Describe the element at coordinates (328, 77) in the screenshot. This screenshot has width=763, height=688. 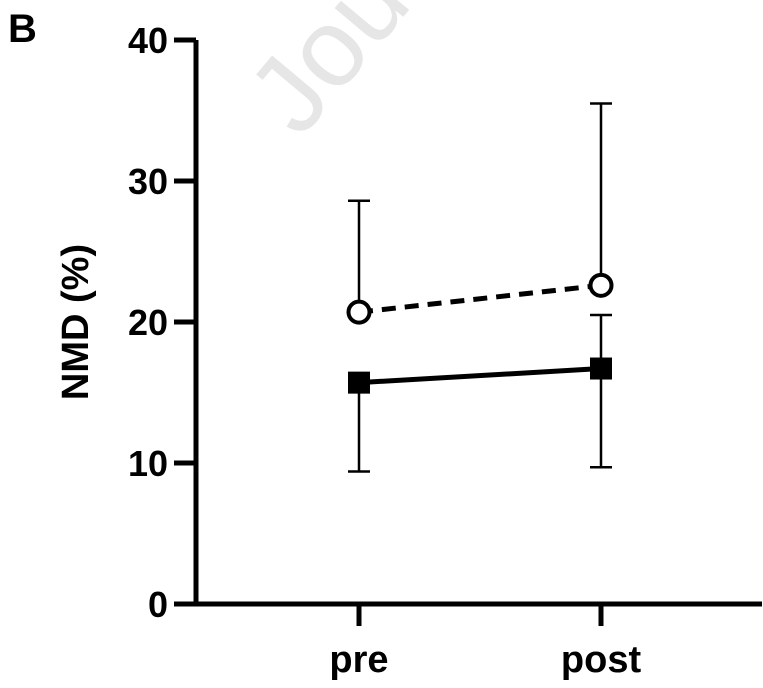
I see `watermark: Jou` at that location.